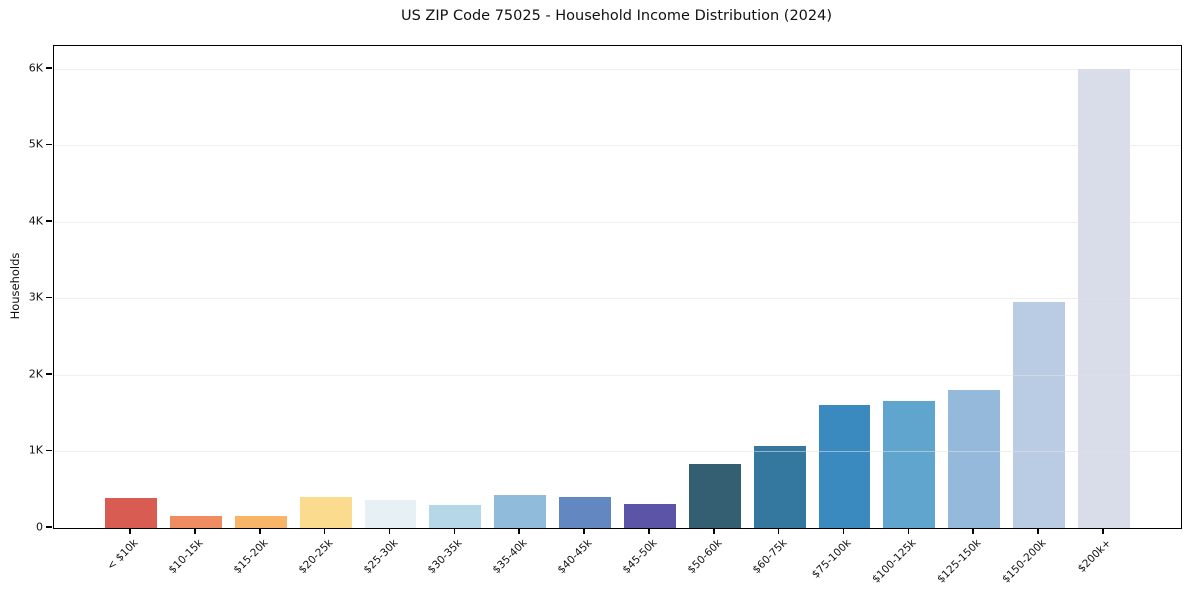  Describe the element at coordinates (325, 512) in the screenshot. I see `bar-$20-25k` at that location.